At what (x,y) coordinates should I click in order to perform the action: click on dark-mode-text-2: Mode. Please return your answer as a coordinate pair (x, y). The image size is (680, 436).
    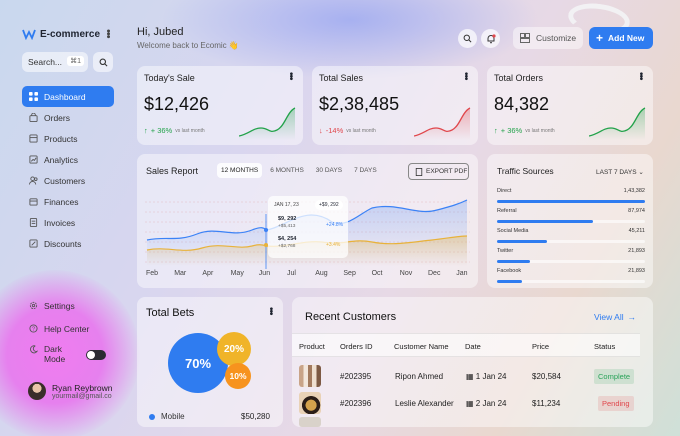
    Looking at the image, I should click on (55, 359).